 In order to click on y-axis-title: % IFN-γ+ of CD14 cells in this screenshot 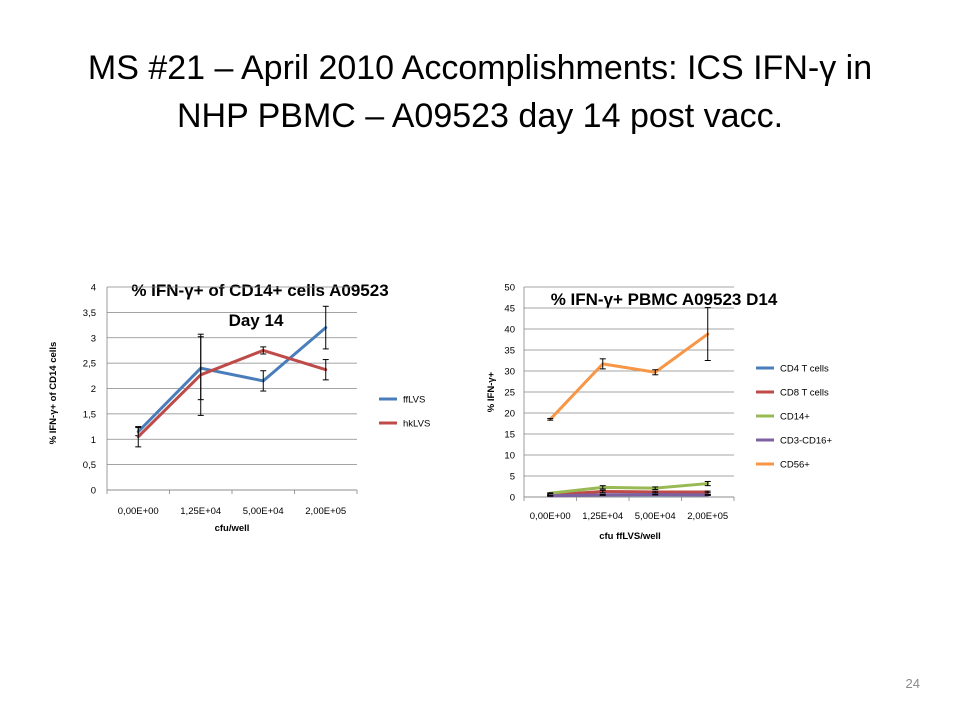, I will do `click(53, 393)`.